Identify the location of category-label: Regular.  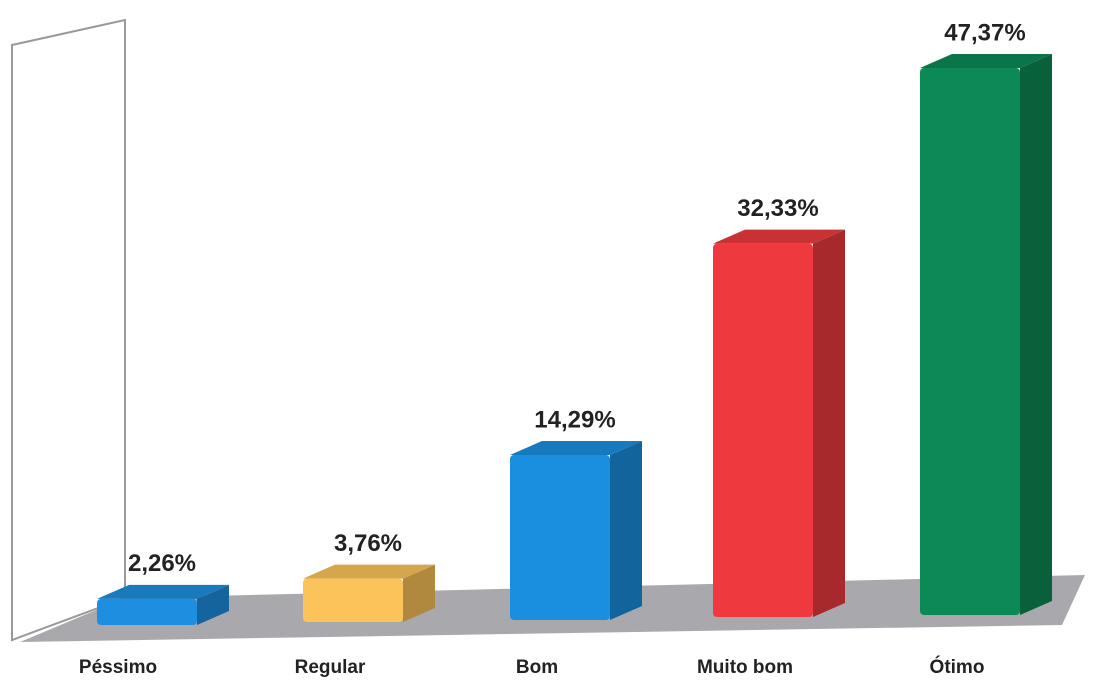
(330, 667).